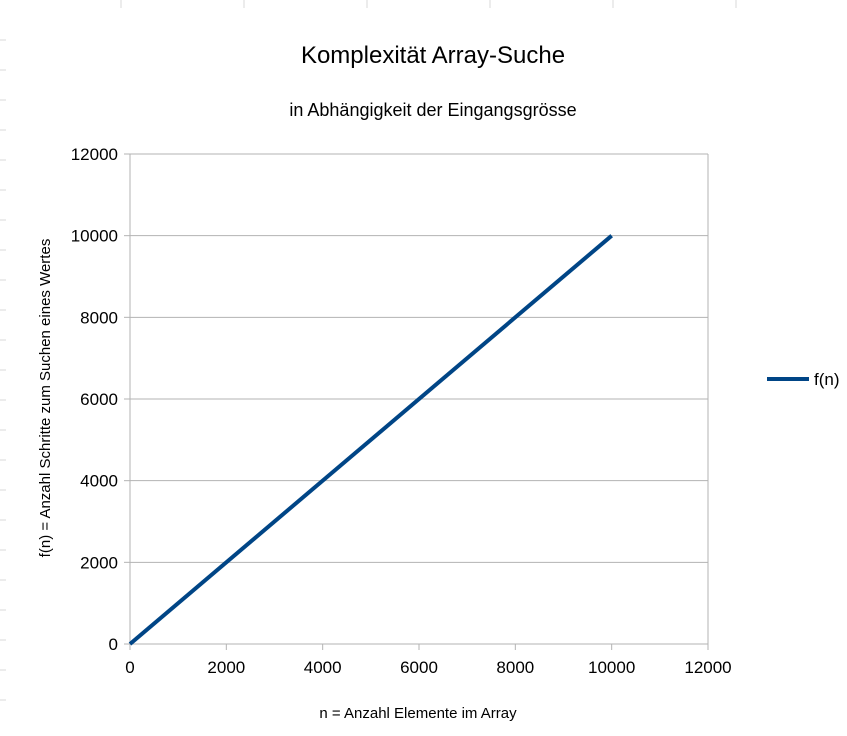 The image size is (847, 736). I want to click on x-tick-label: 6000, so click(419, 667).